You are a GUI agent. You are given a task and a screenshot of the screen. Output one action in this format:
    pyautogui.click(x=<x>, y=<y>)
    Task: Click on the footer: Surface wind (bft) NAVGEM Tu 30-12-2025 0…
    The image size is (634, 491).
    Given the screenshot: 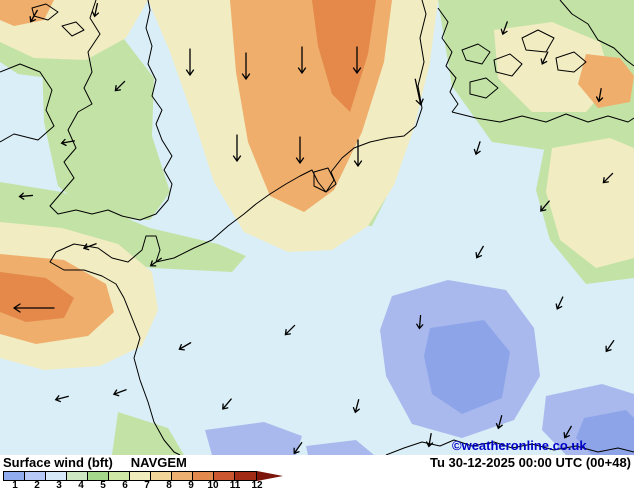 What is the action you would take?
    pyautogui.click(x=317, y=473)
    